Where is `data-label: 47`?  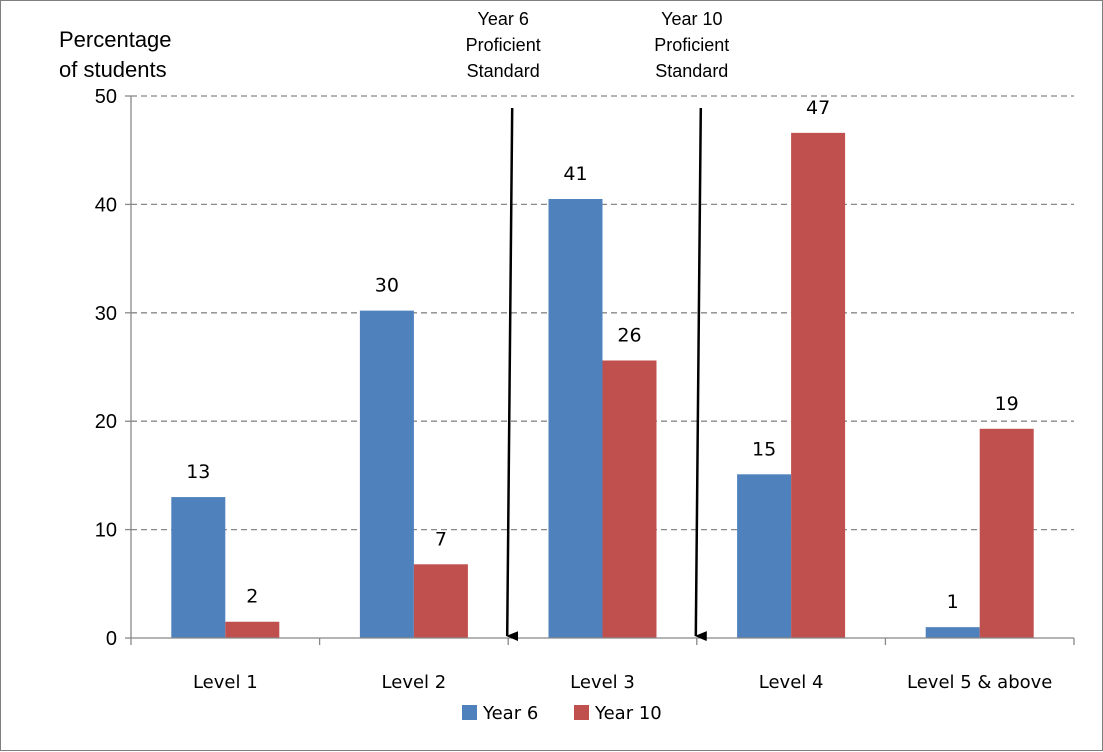
data-label: 47 is located at coordinates (818, 108).